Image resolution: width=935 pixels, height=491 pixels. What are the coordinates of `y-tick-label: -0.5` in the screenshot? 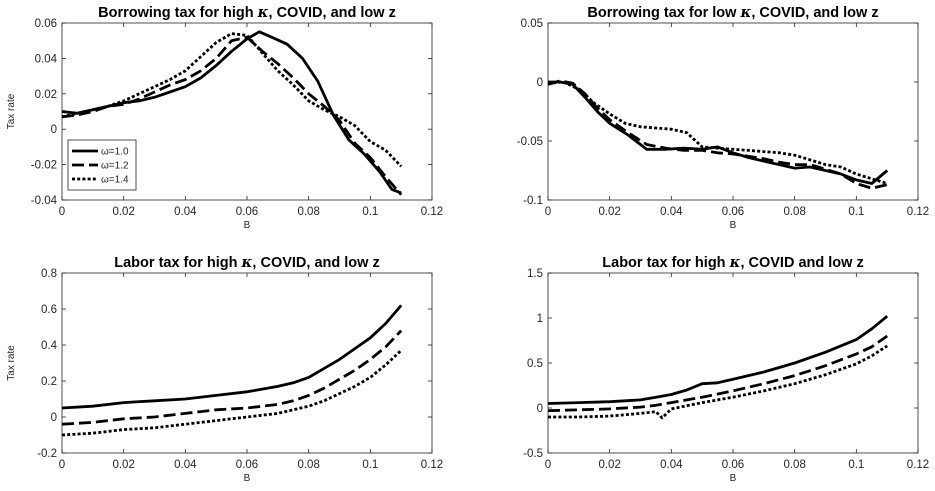 It's located at (533, 454).